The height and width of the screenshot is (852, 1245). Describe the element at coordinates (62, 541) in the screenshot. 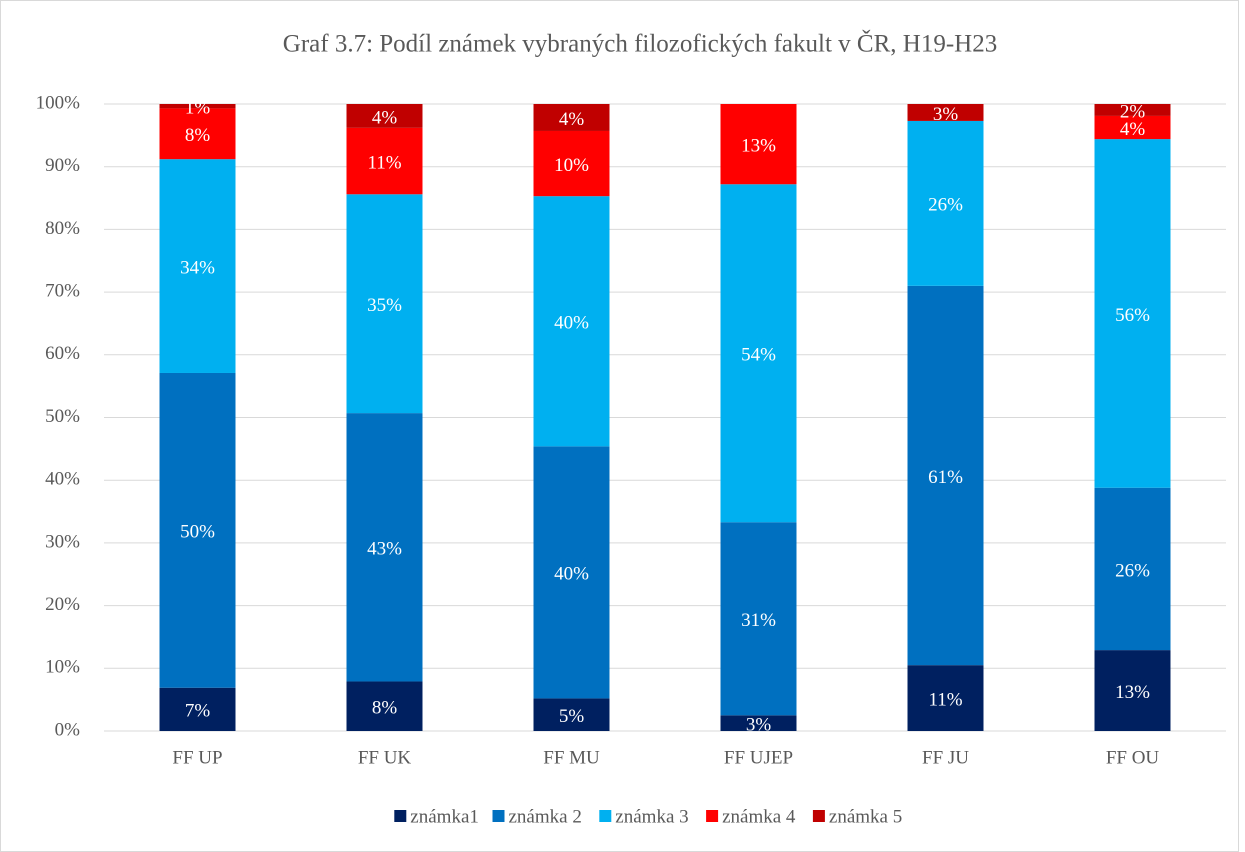

I see `y-tick-label: 30%` at that location.